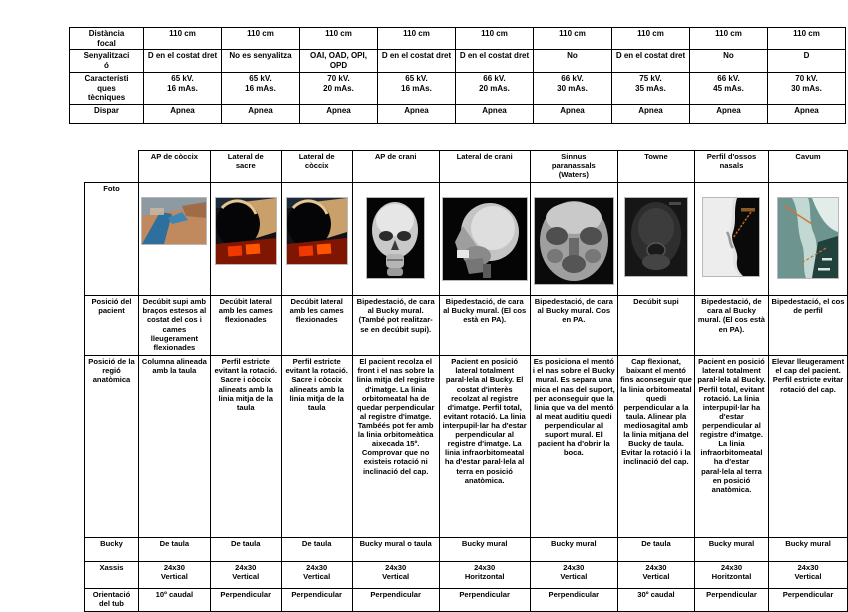 The image size is (848, 612). Describe the element at coordinates (484, 166) in the screenshot. I see `column-header: Lateral de crani` at that location.